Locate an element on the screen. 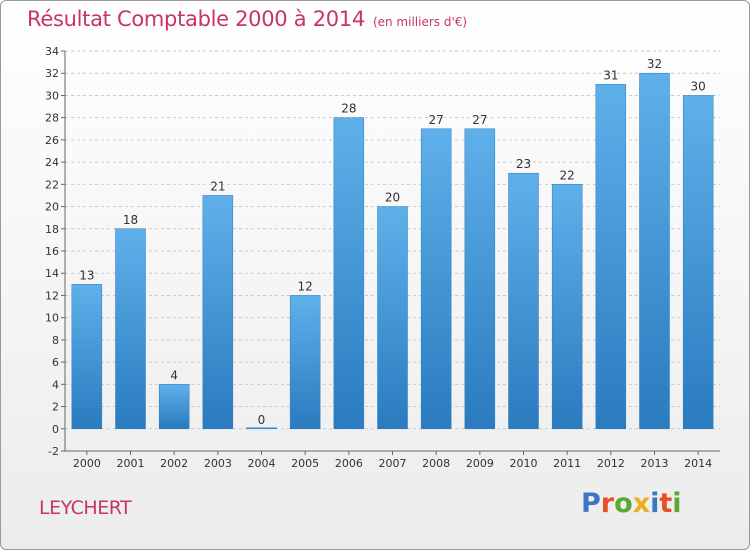 The width and height of the screenshot is (750, 550). x-tick-label-2000: 2000 is located at coordinates (87, 463).